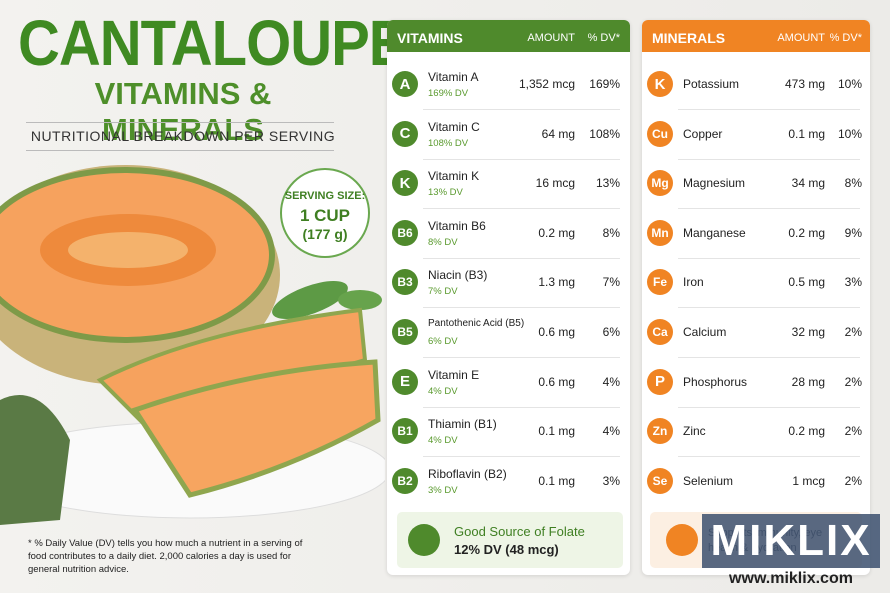  Describe the element at coordinates (443, 341) in the screenshot. I see `dv-note: 6% DV` at that location.